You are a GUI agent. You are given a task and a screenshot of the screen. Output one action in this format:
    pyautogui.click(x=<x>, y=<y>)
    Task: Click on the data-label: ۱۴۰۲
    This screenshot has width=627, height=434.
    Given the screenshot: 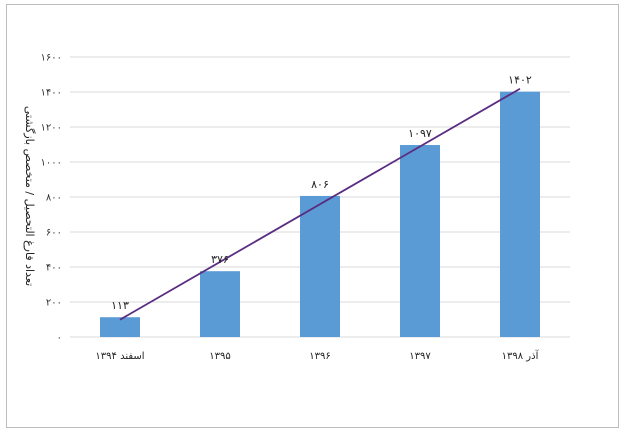 What is the action you would take?
    pyautogui.click(x=520, y=80)
    